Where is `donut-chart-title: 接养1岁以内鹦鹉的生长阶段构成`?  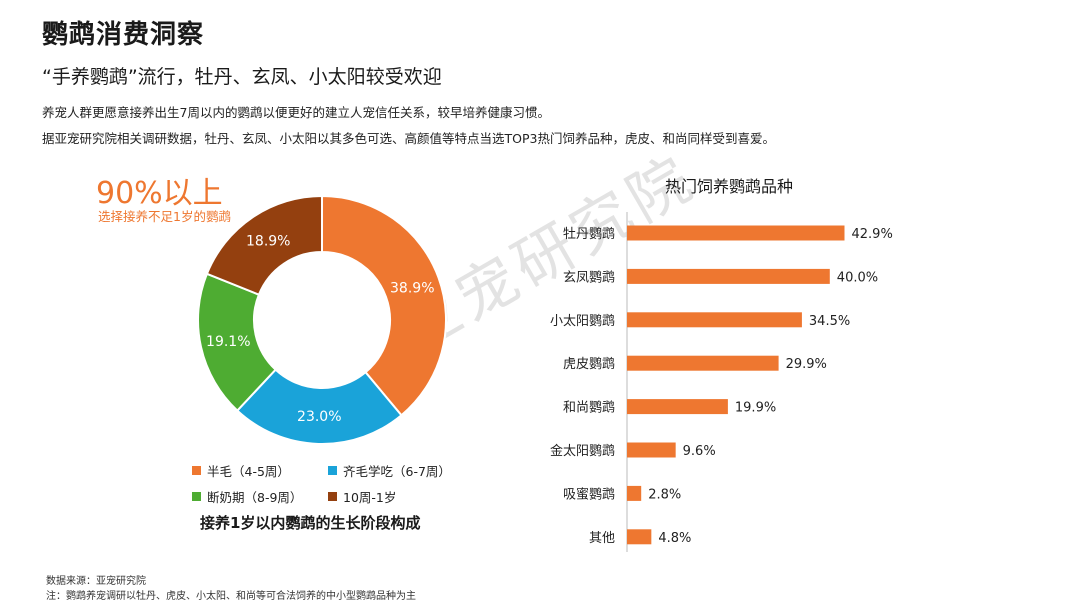 donut-chart-title: 接养1岁以内鹦鹉的生长阶段构成 is located at coordinates (310, 523).